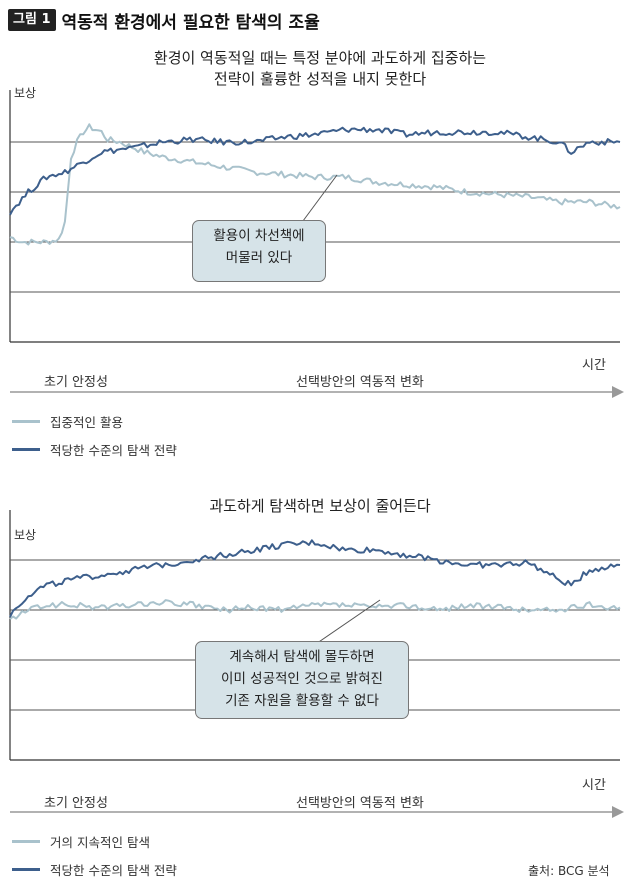  What do you see at coordinates (259, 251) in the screenshot?
I see `chart1-annotation: 활용이 차선책에 머물러 있다` at bounding box center [259, 251].